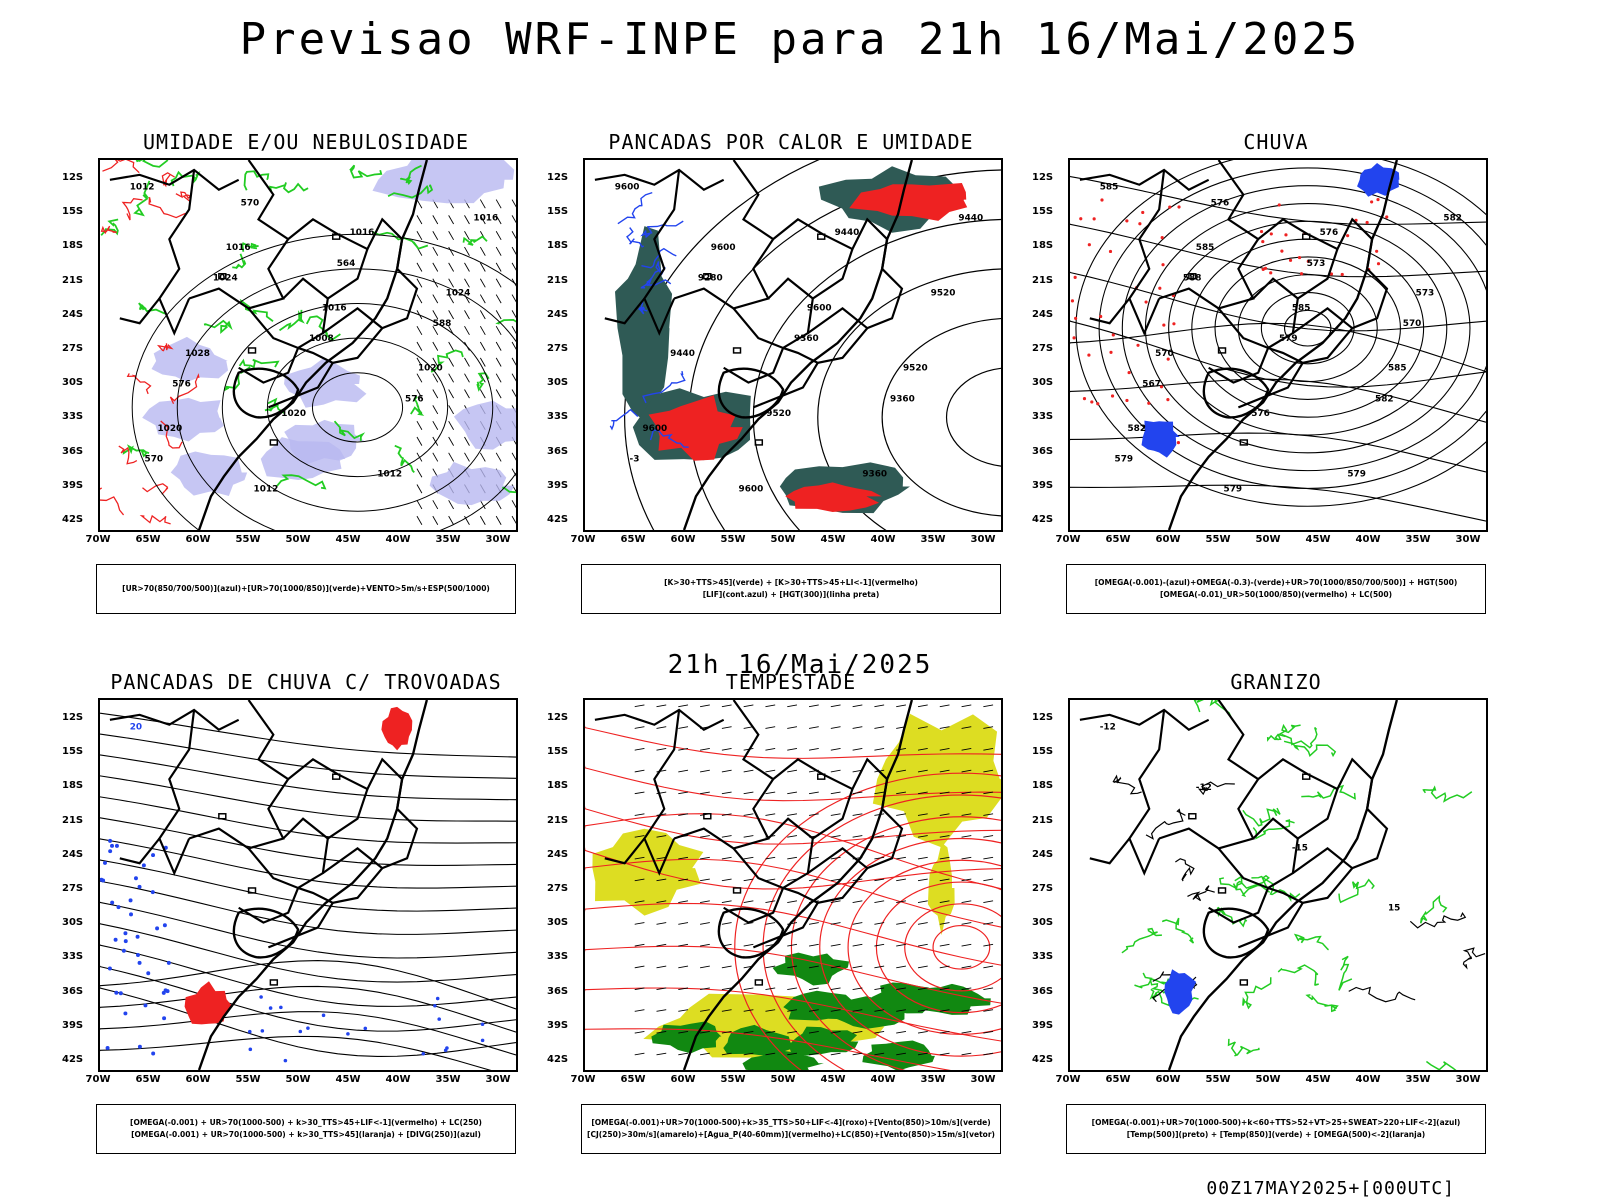  I want to click on contour-label: 573, so click(1425, 294).